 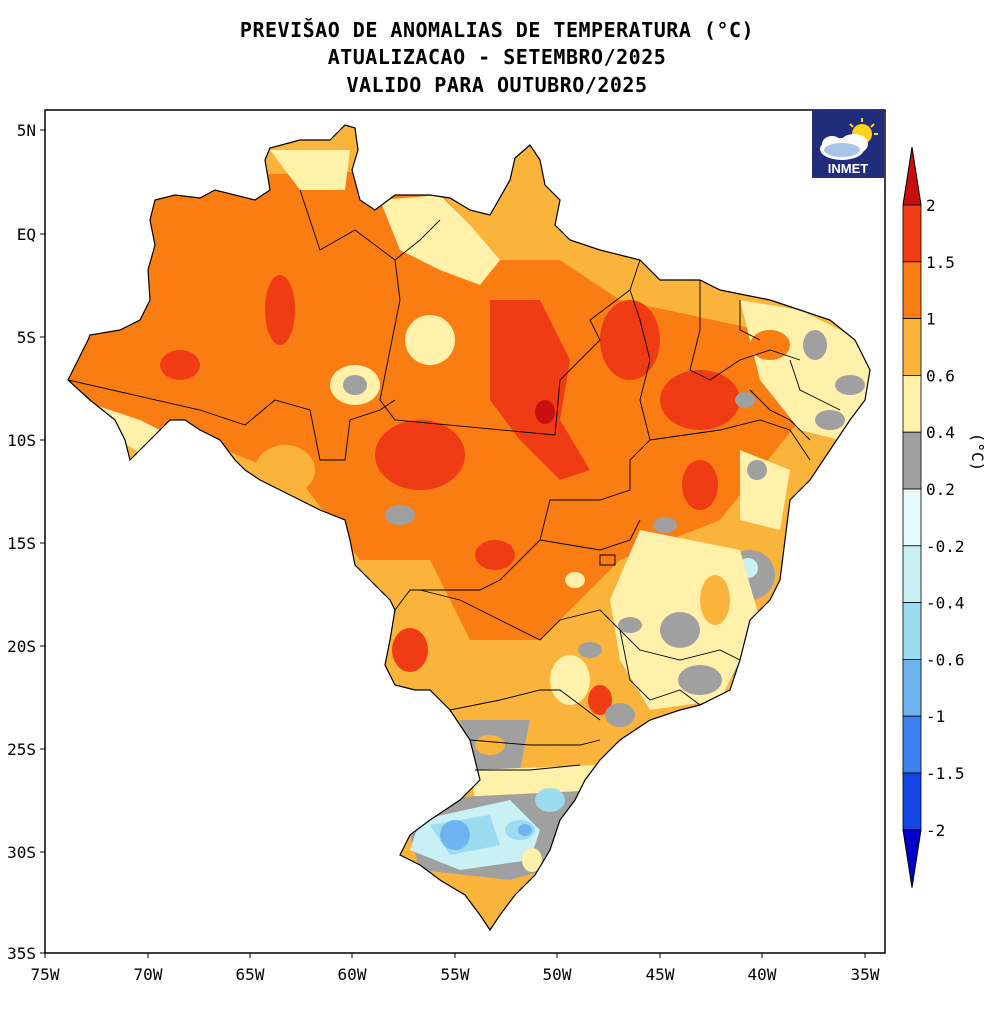 I want to click on colorbar-level-label: -0.4, so click(x=945, y=603).